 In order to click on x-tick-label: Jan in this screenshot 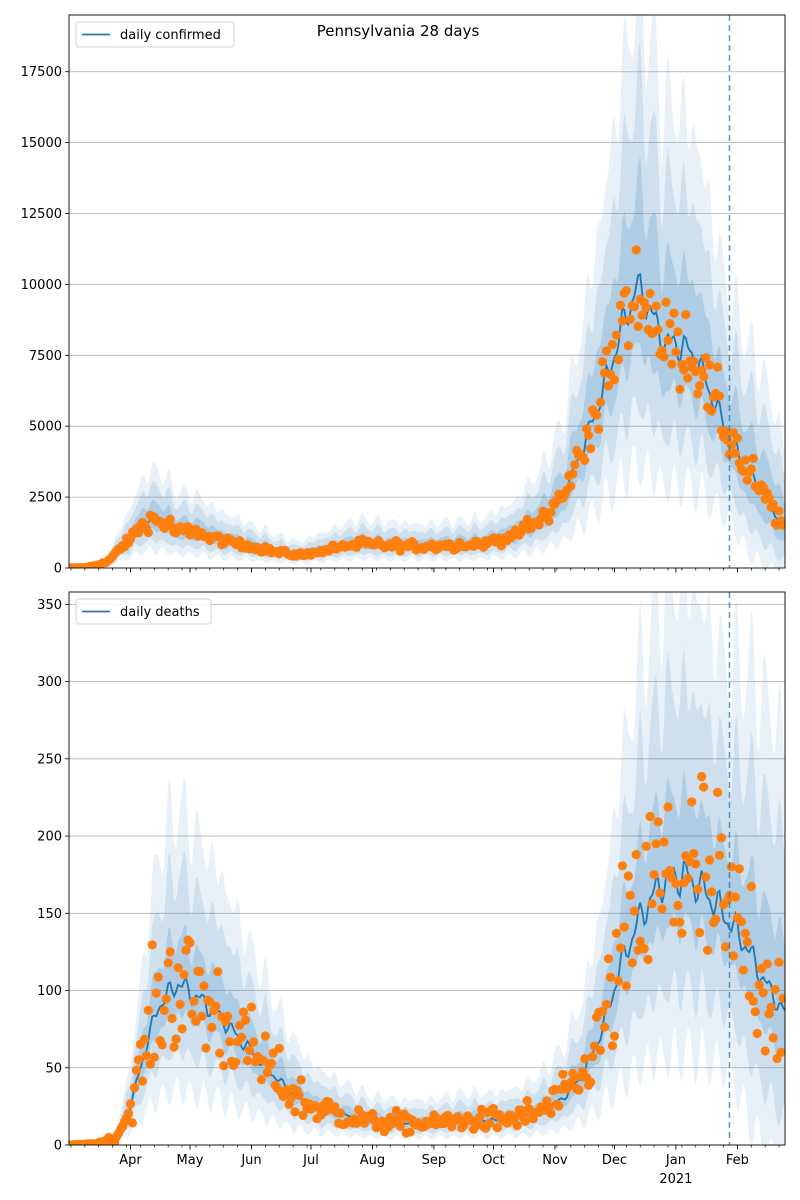, I will do `click(675, 1160)`.